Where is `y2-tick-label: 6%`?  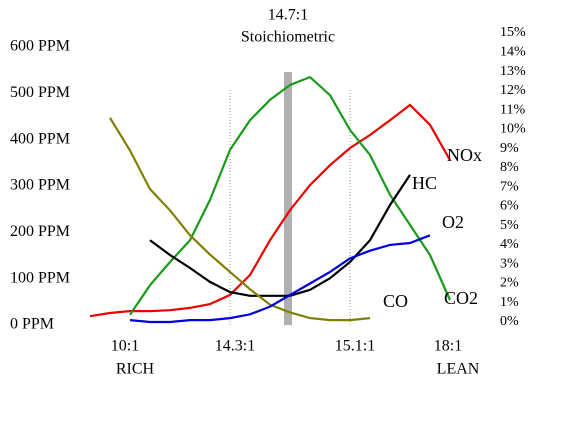 y2-tick-label: 6% is located at coordinates (509, 206).